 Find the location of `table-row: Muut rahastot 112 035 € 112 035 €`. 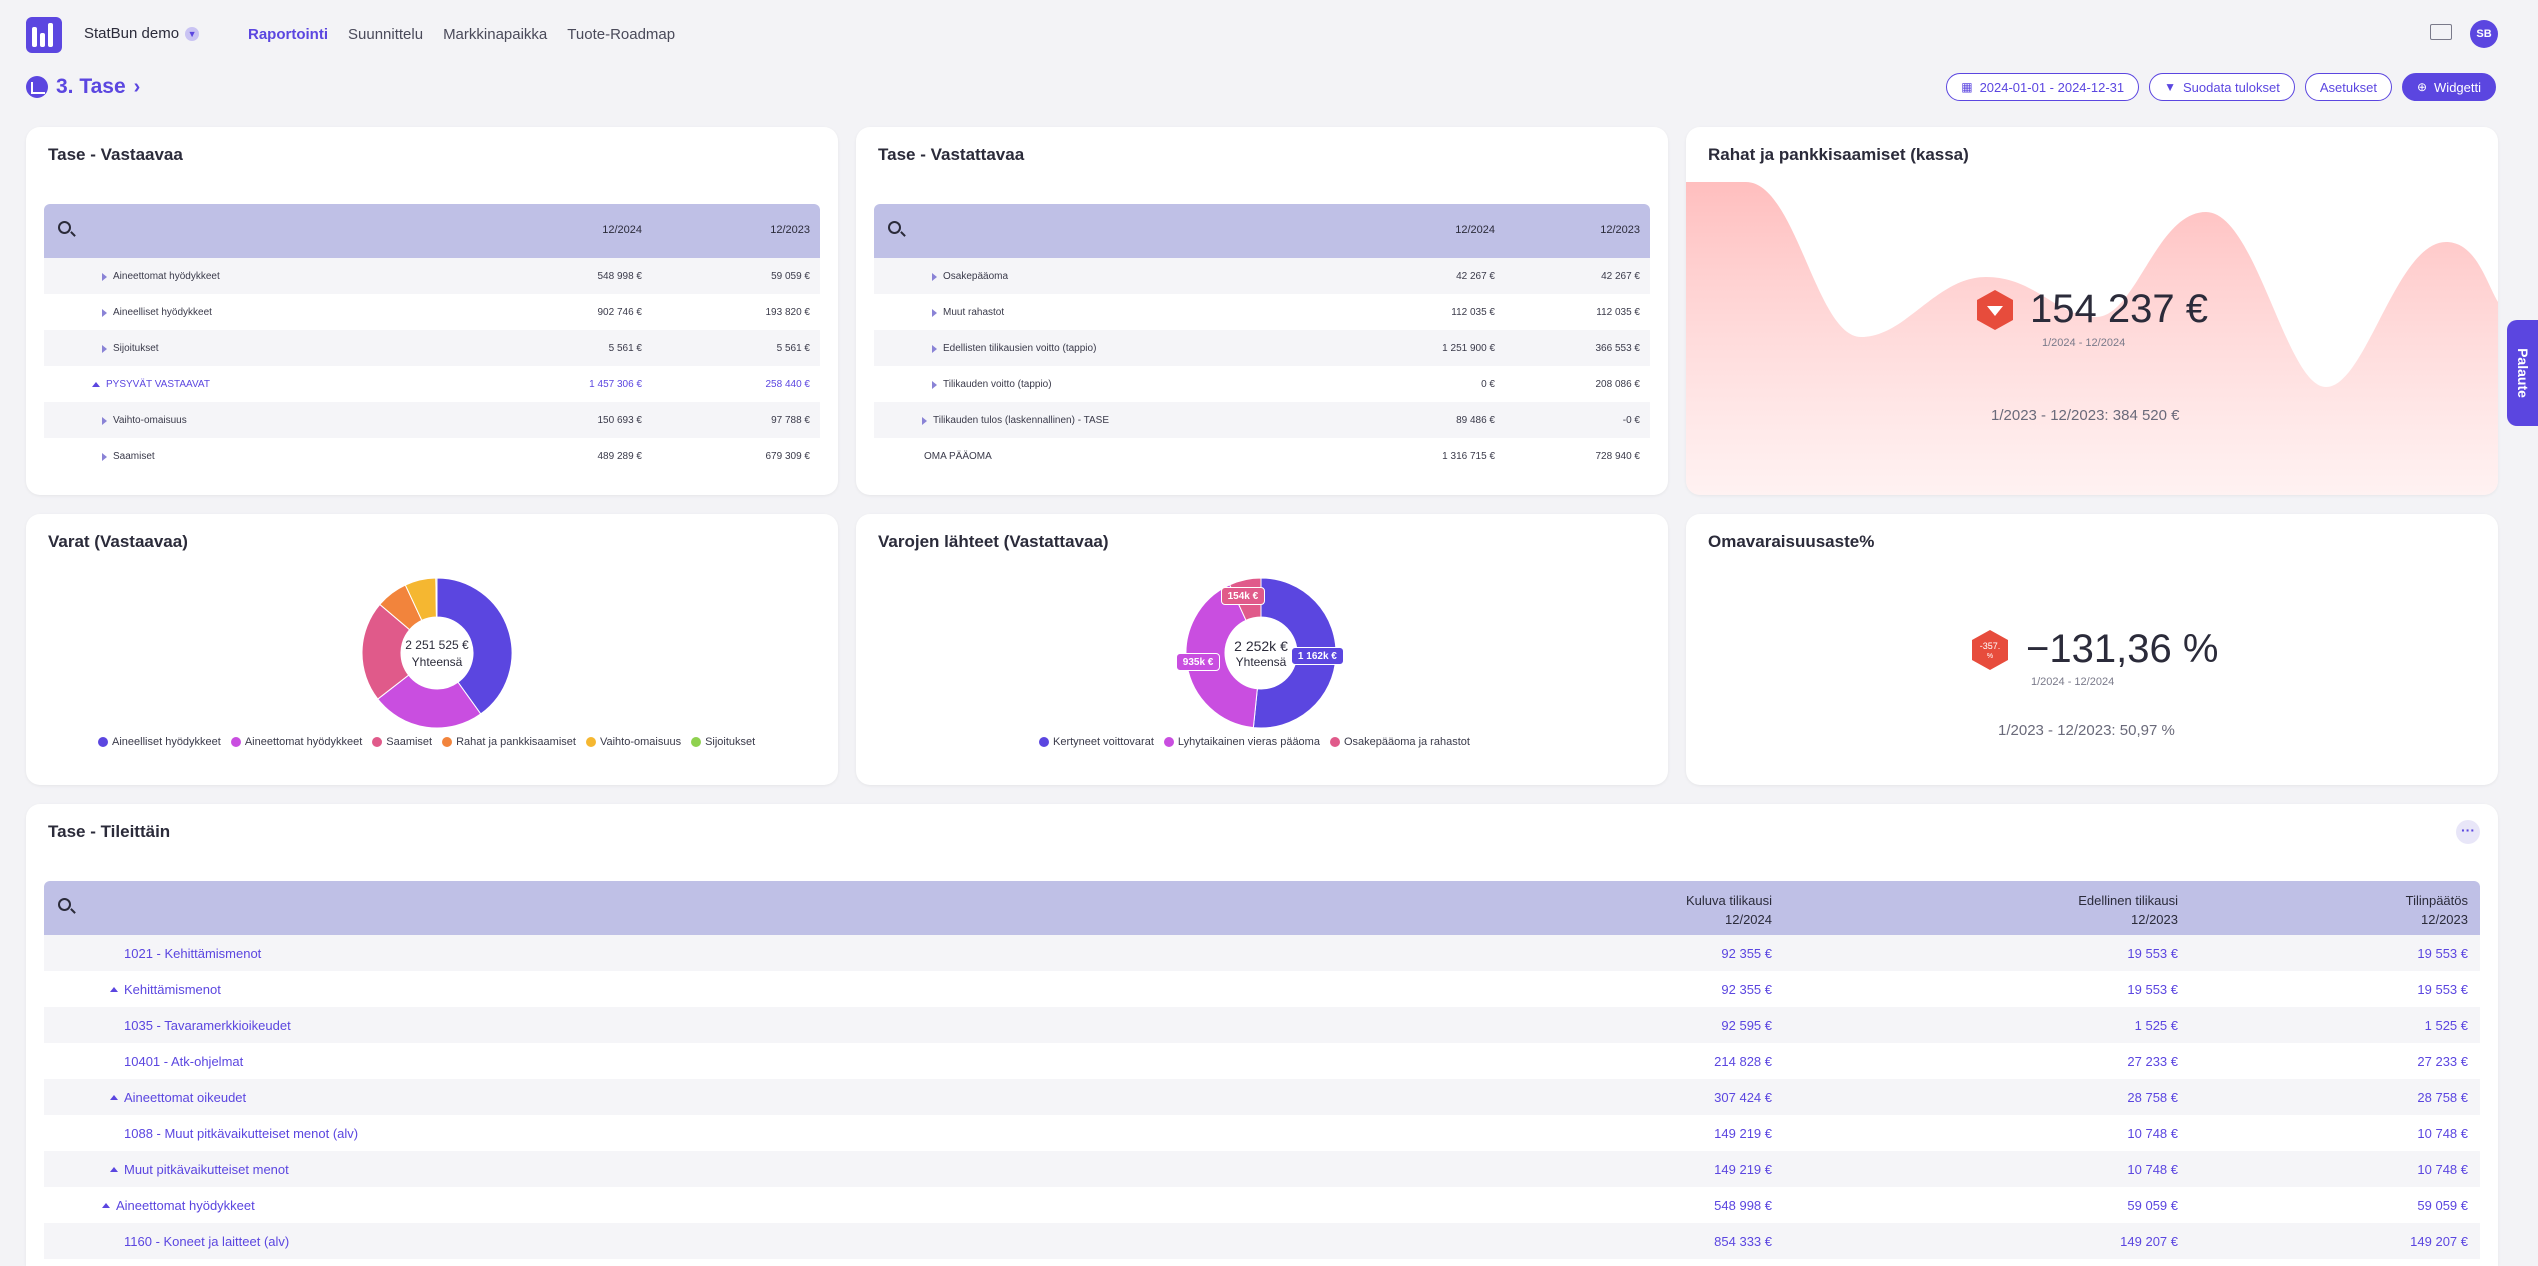

table-row: Muut rahastot 112 035 € 112 035 € is located at coordinates (1262, 312).